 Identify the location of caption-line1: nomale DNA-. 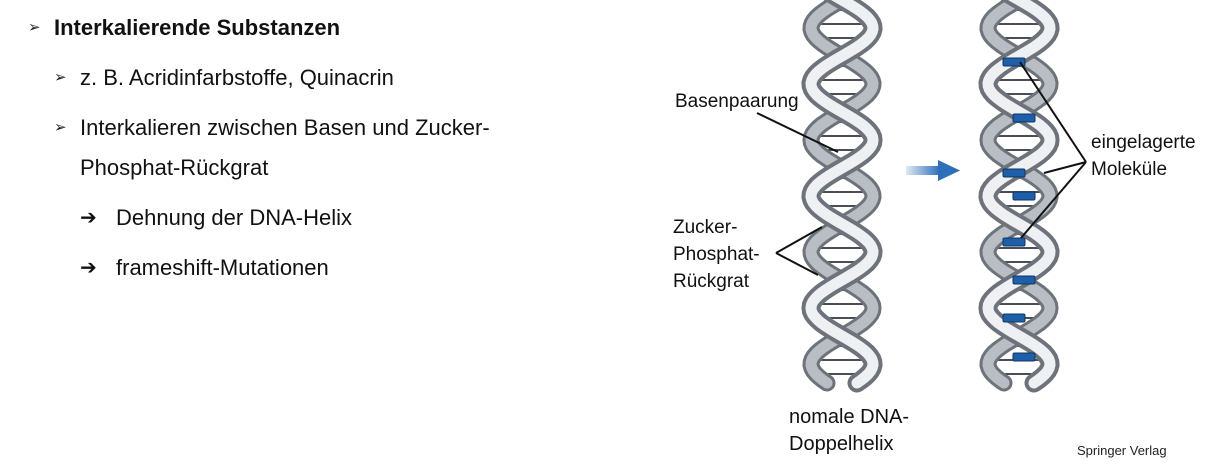
(849, 417).